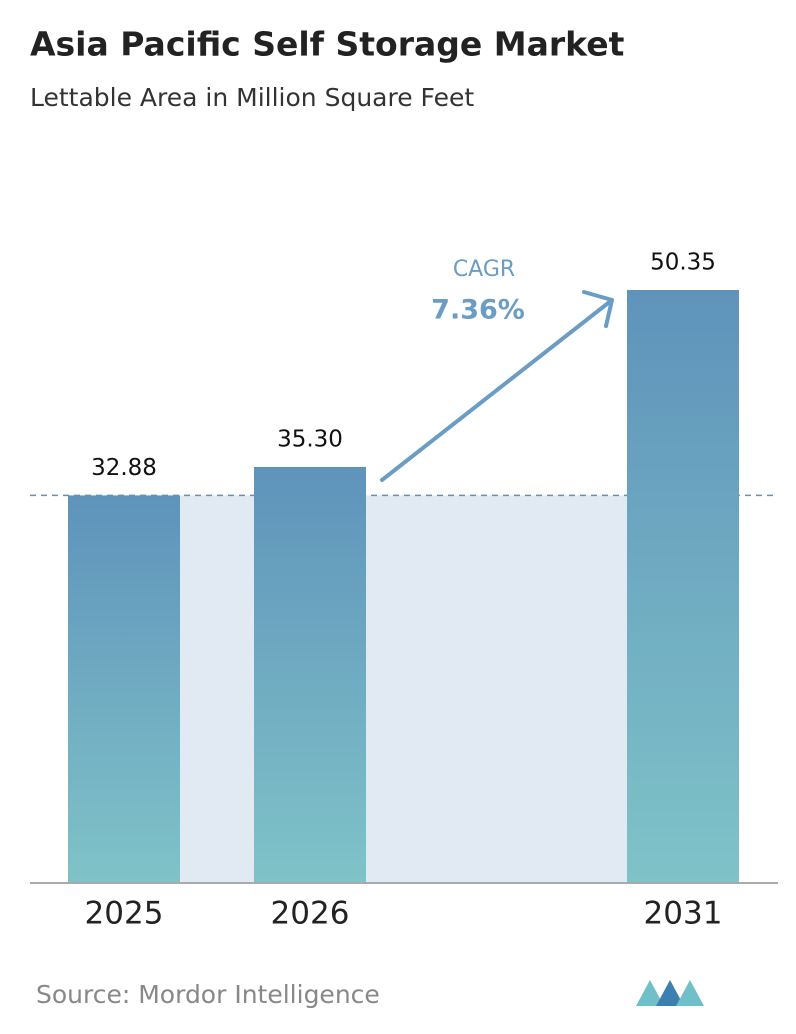 The height and width of the screenshot is (1034, 796). I want to click on logo, so click(670, 993).